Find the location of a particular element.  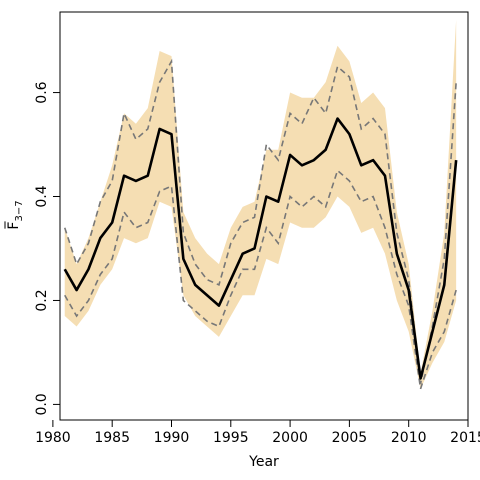

x-axis-title: Year is located at coordinates (263, 462).